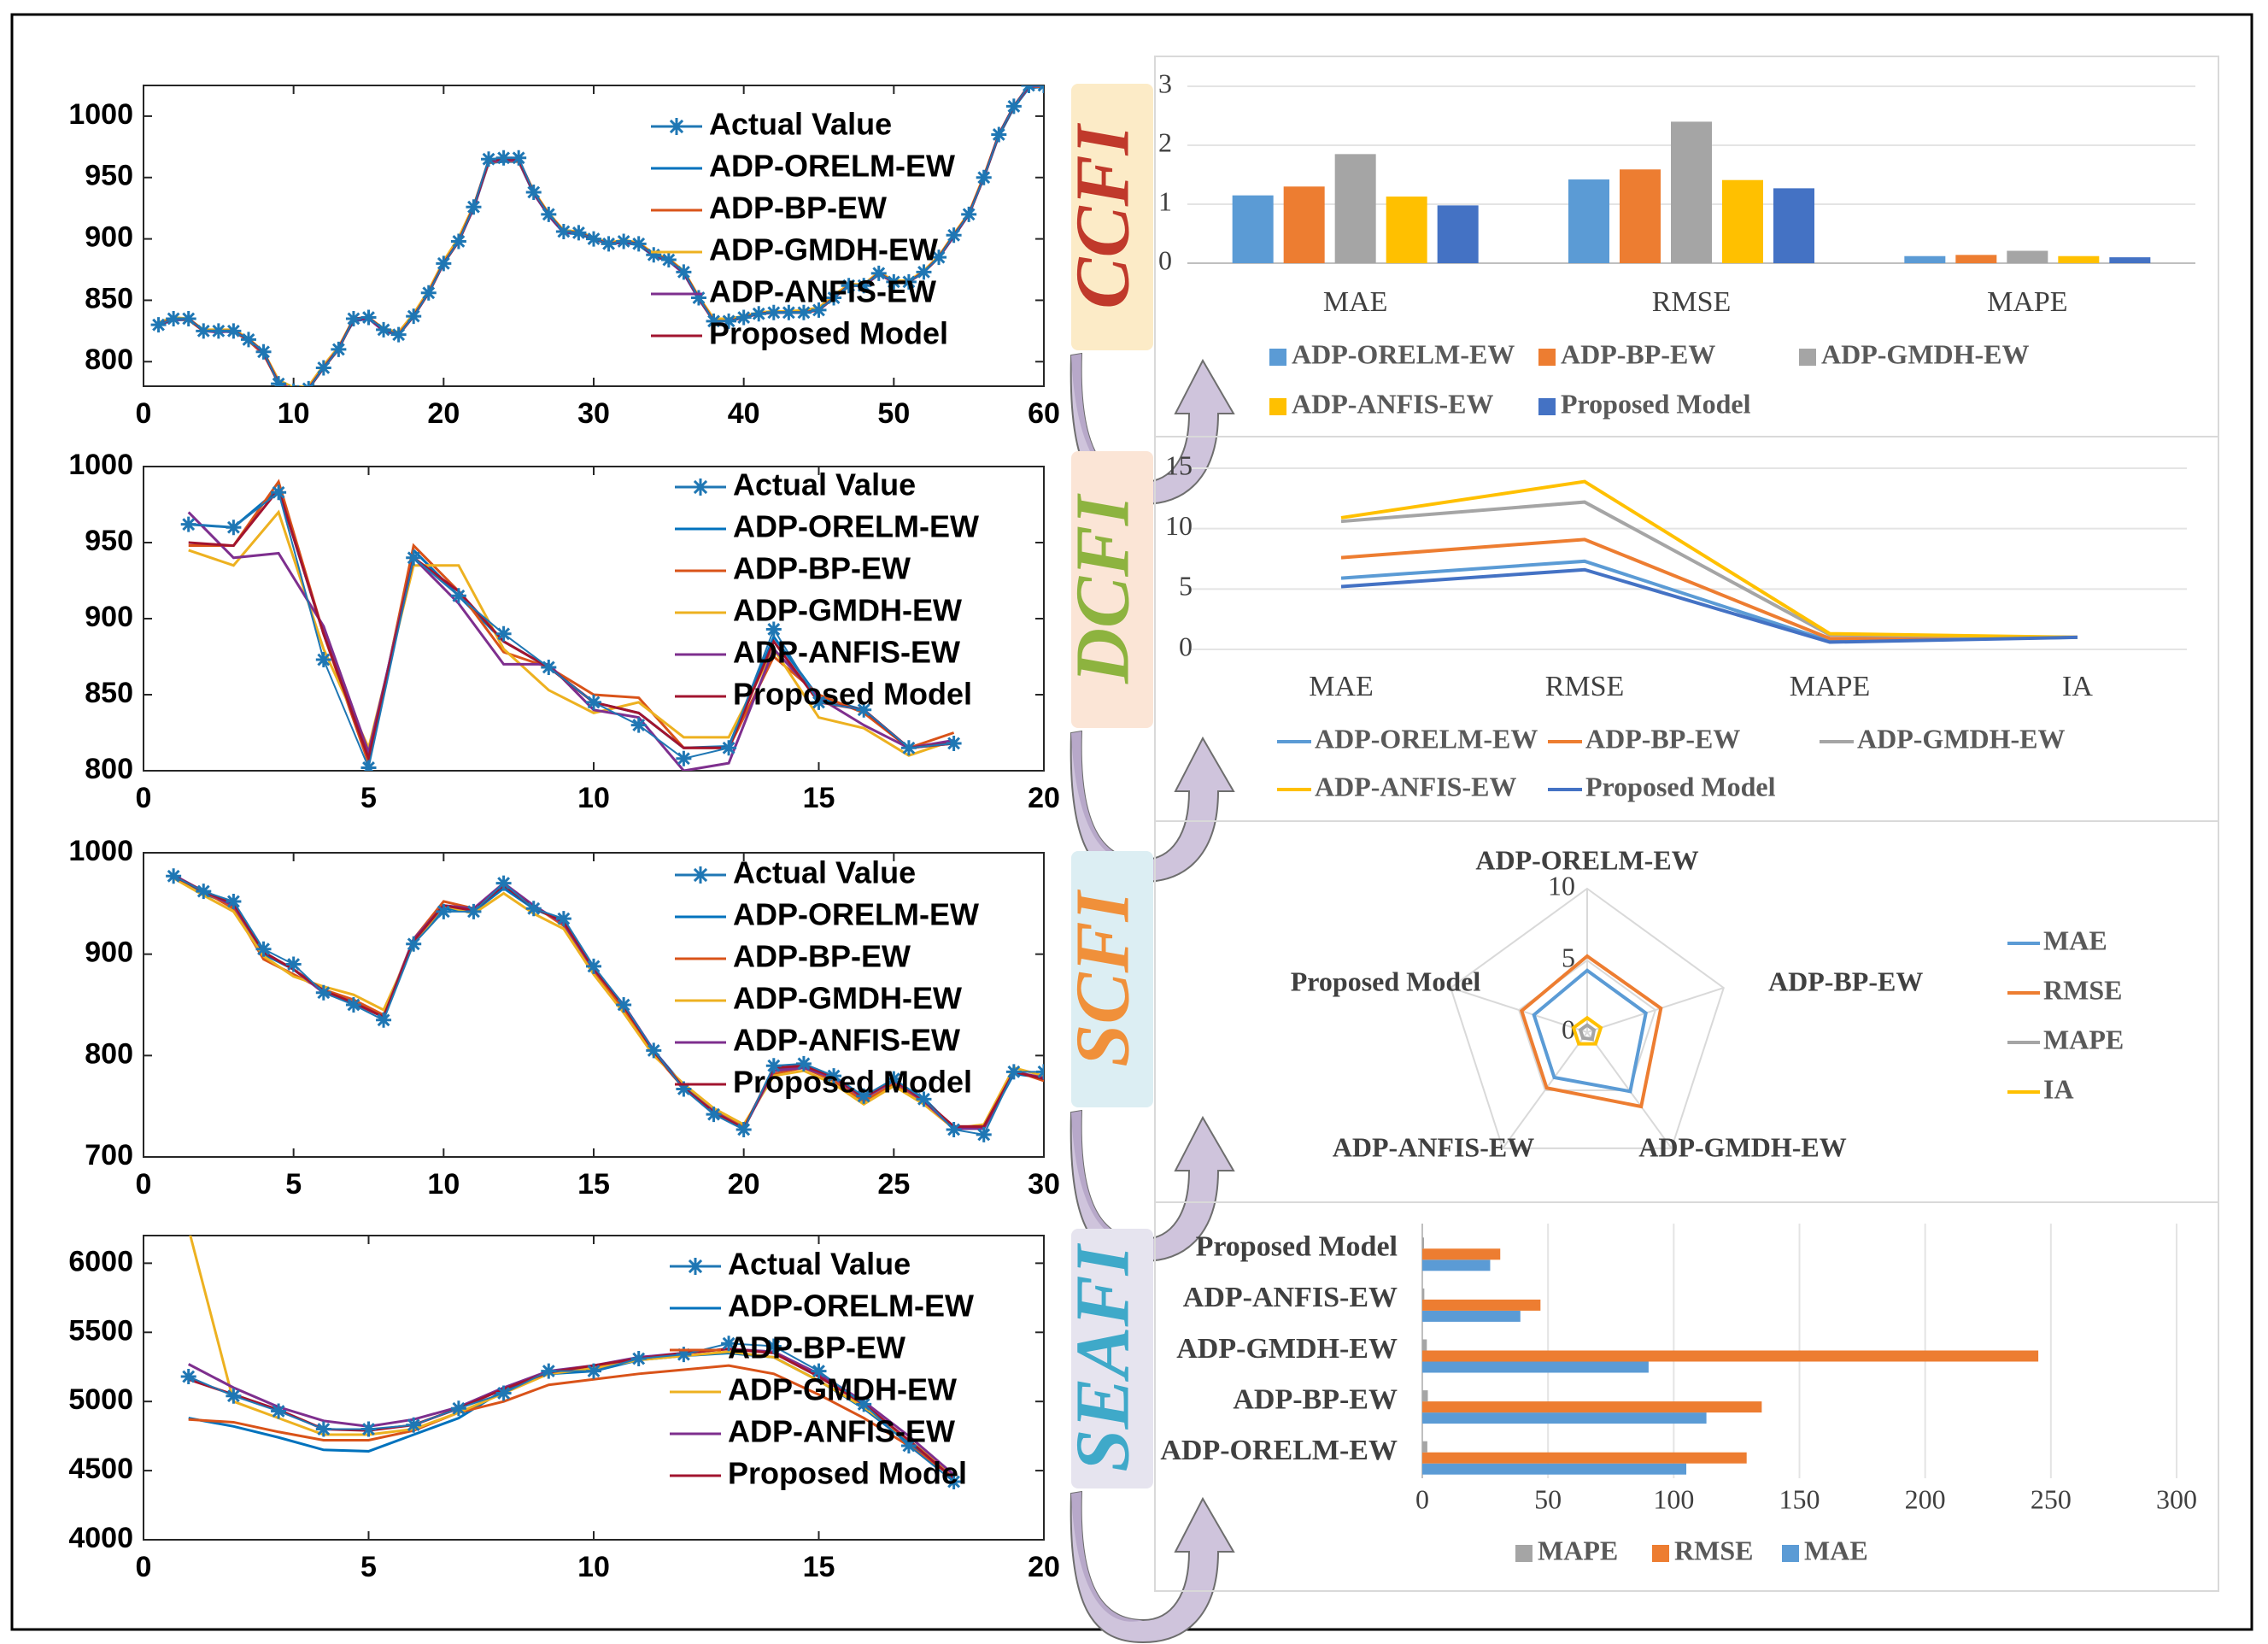  Describe the element at coordinates (109, 359) in the screenshot. I see `y-tick-label: 800` at that location.